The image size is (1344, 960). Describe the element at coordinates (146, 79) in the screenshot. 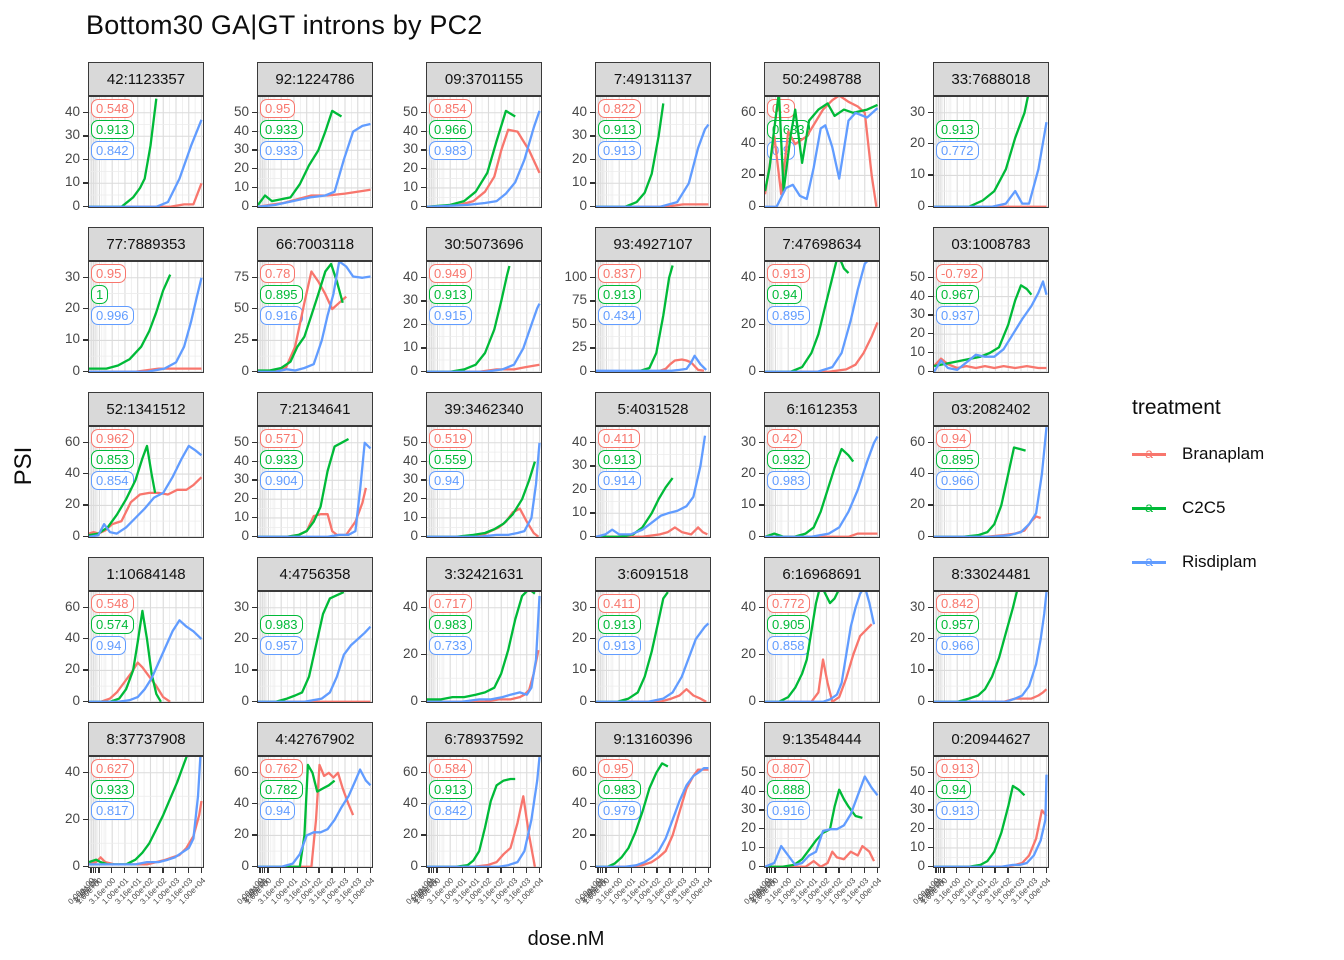

I see `facet-strip: 42:1123357` at that location.